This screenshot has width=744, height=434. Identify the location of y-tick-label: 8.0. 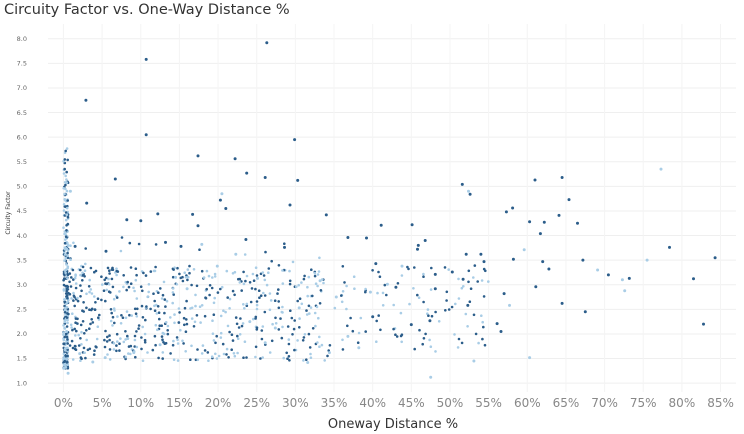
(22, 39).